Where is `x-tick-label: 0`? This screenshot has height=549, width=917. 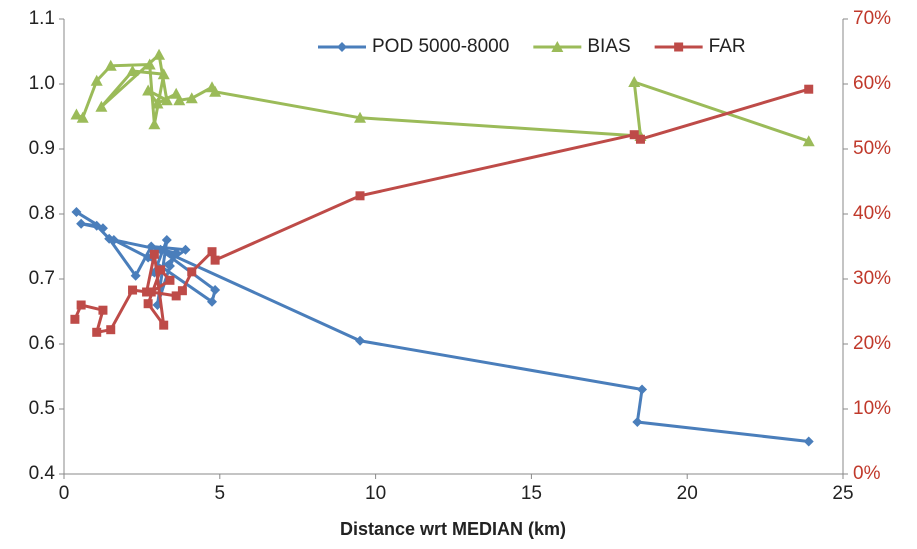
x-tick-label: 0 is located at coordinates (64, 493).